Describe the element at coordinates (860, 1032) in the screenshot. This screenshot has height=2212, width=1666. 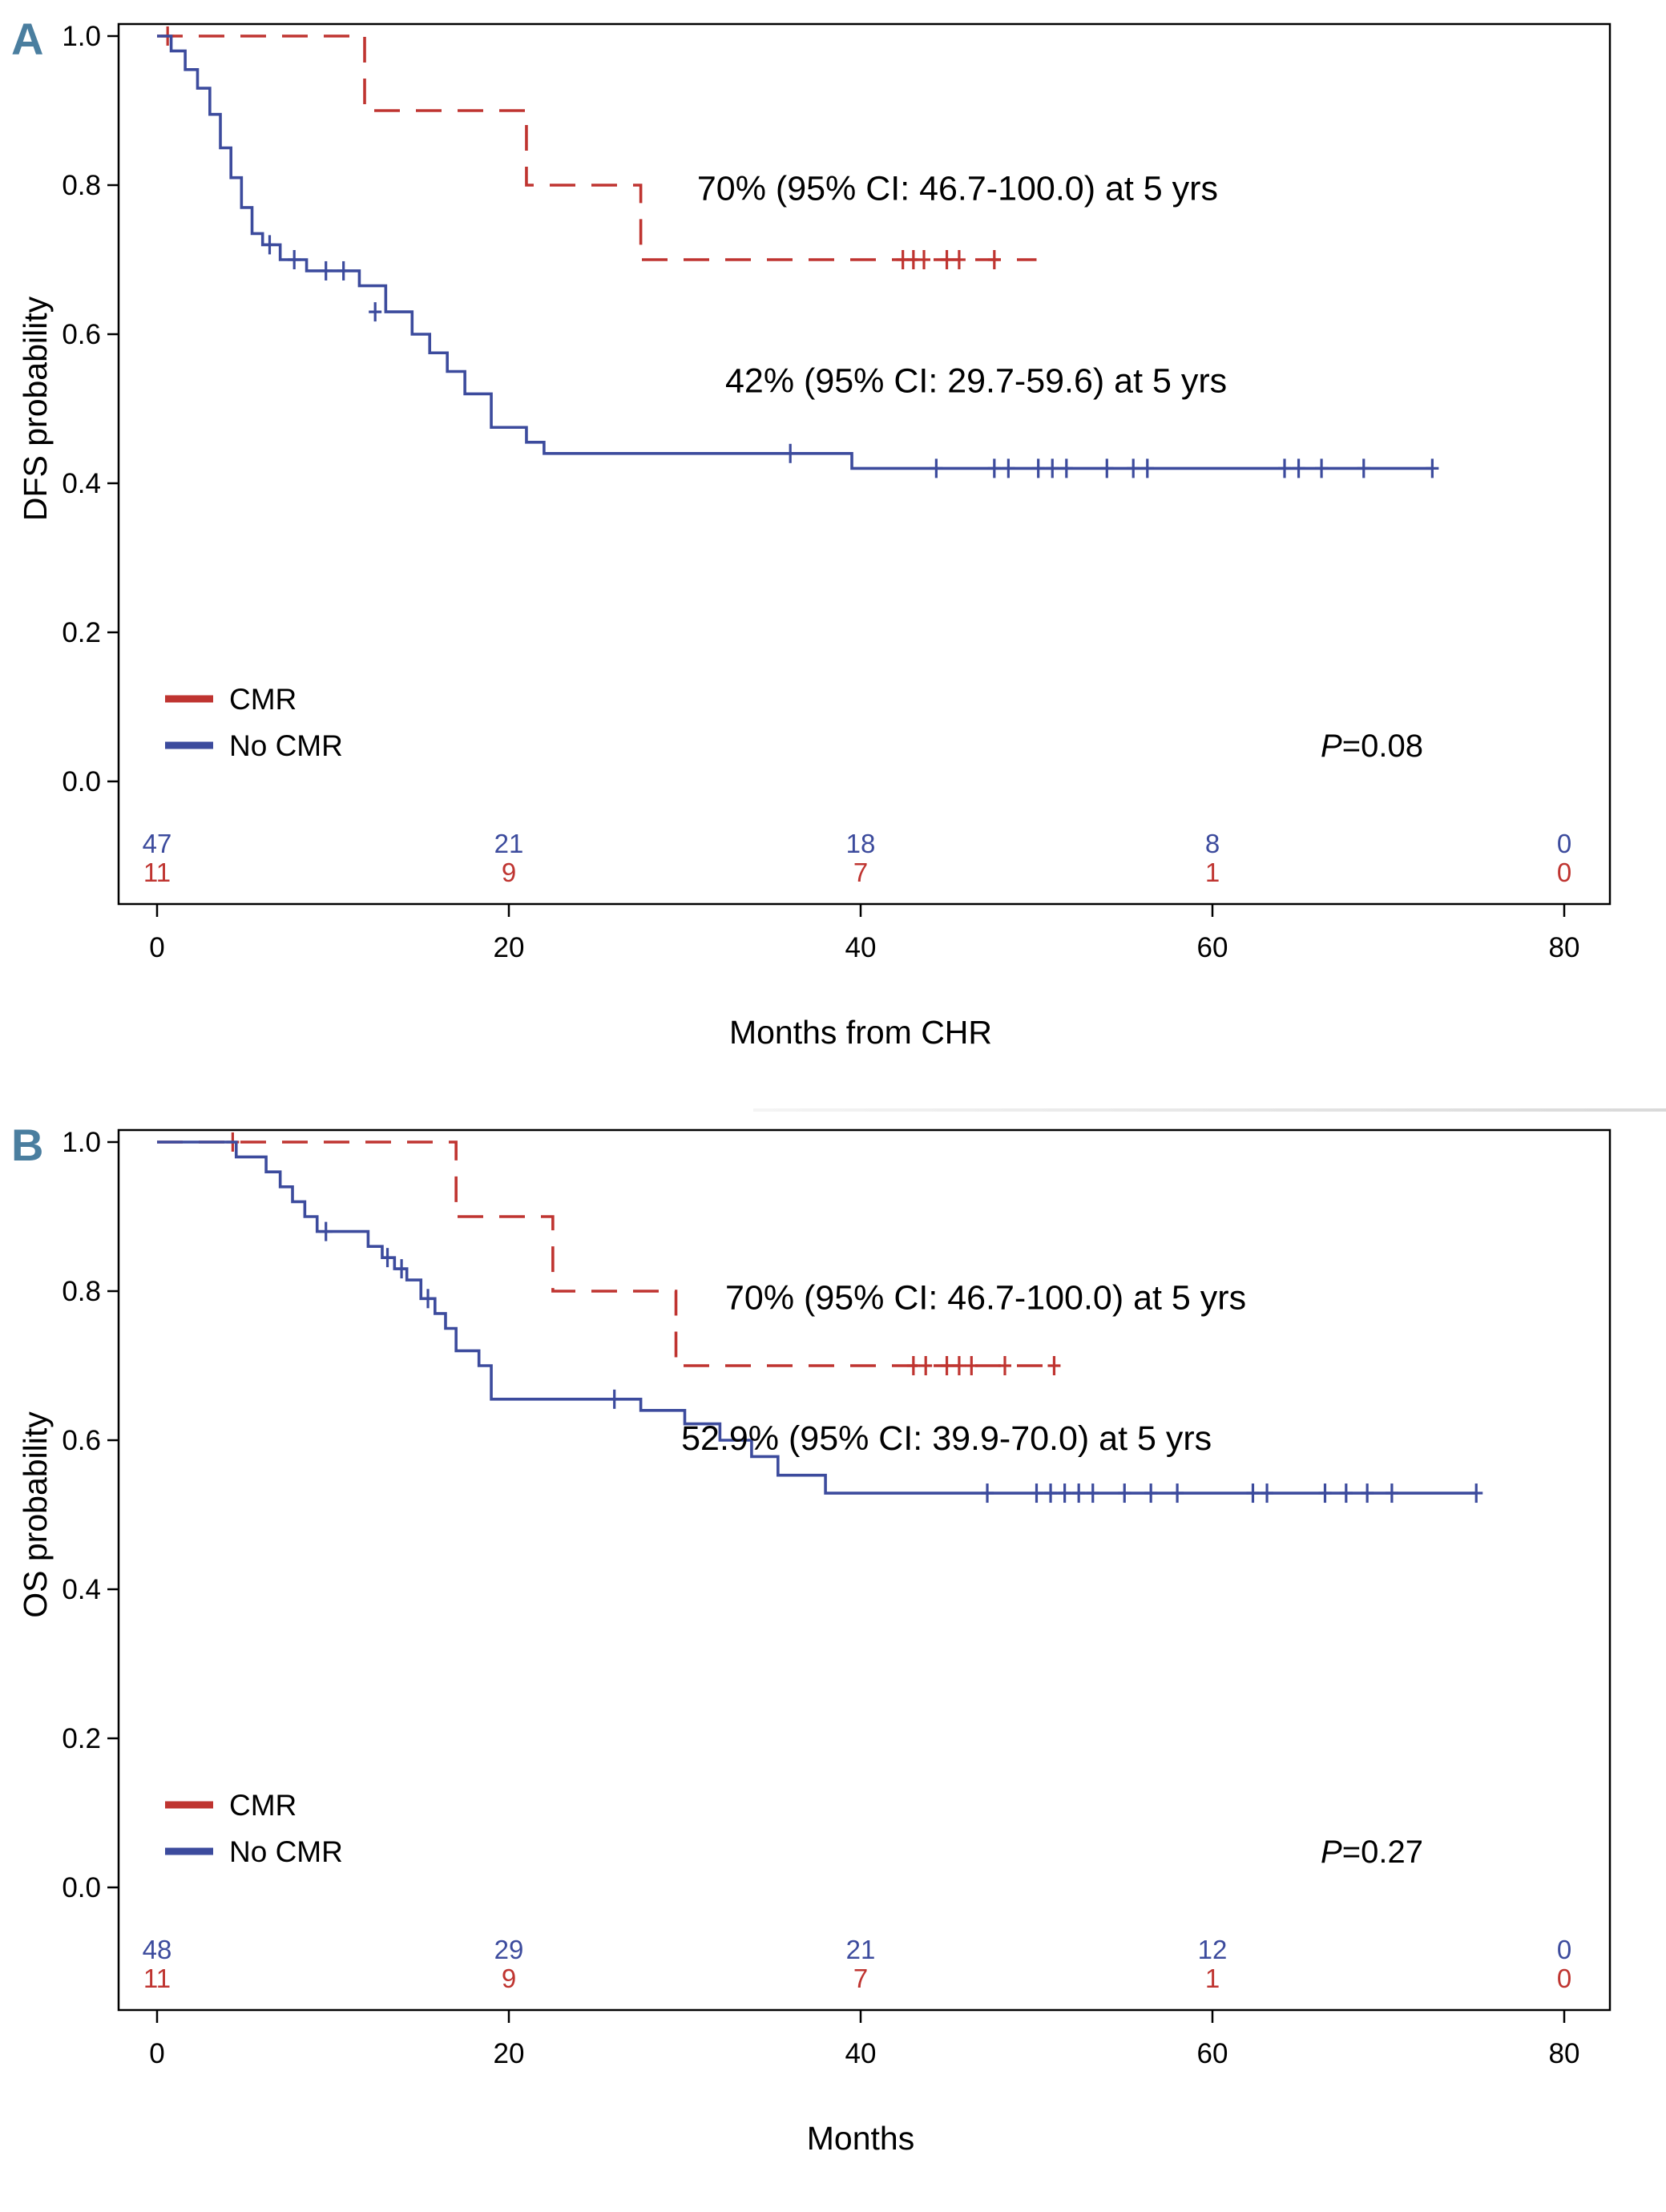
I see `x-axis-title: Months from CHR` at that location.